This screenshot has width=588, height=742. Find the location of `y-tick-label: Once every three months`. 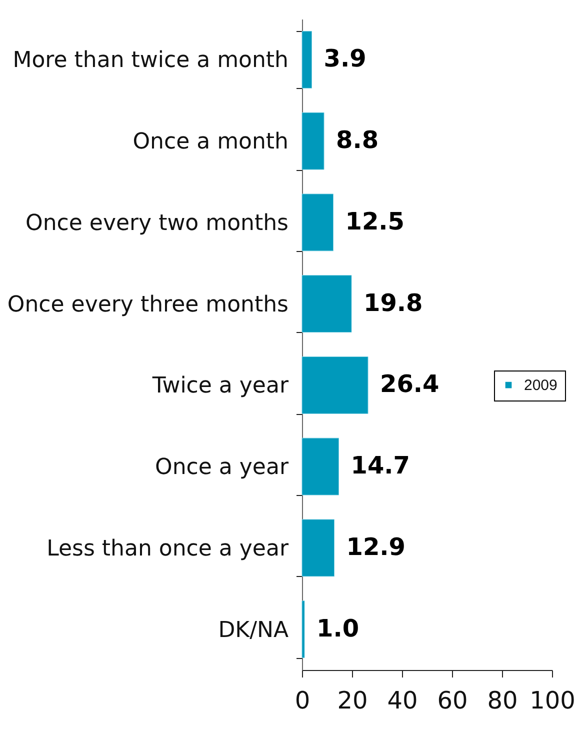

y-tick-label: Once every three months is located at coordinates (147, 305).